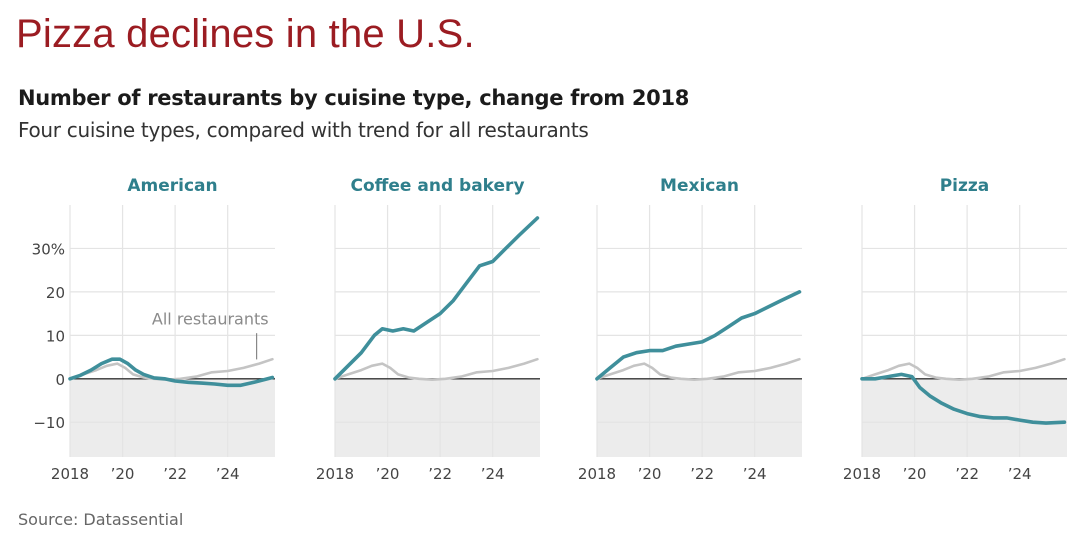  Describe the element at coordinates (245, 34) in the screenshot. I see `headline: Pizza declines in the U.S.` at that location.